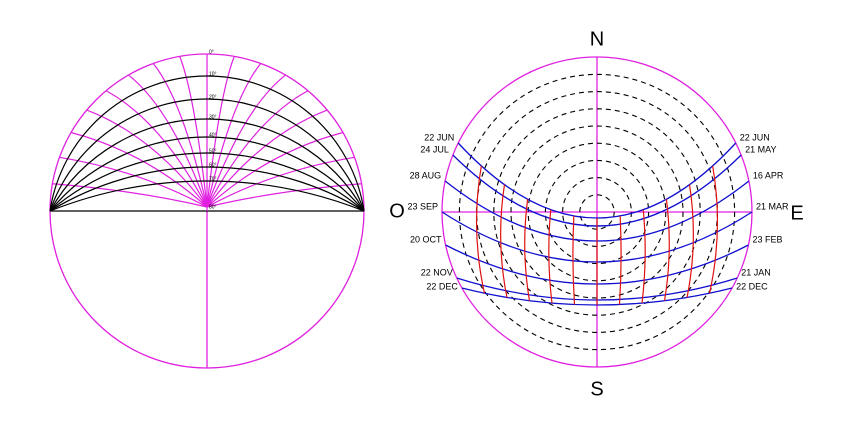 This screenshot has width=853, height=428. I want to click on date-label-right: 22 JUN, so click(755, 137).